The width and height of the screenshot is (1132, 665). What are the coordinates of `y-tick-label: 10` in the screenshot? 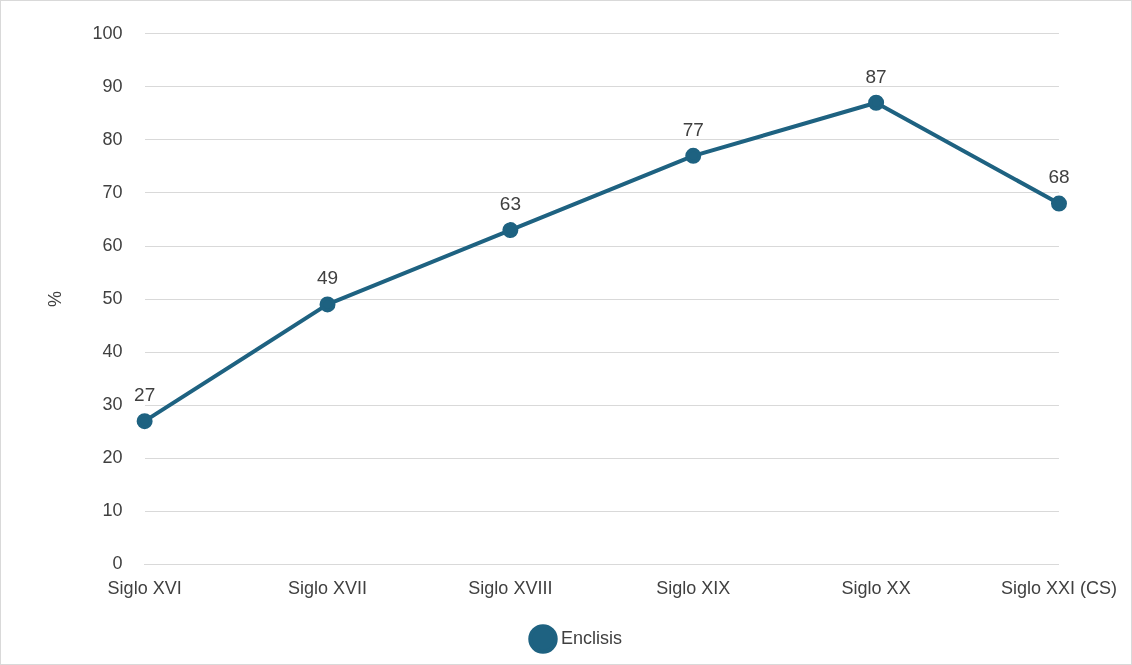 It's located at (112, 510).